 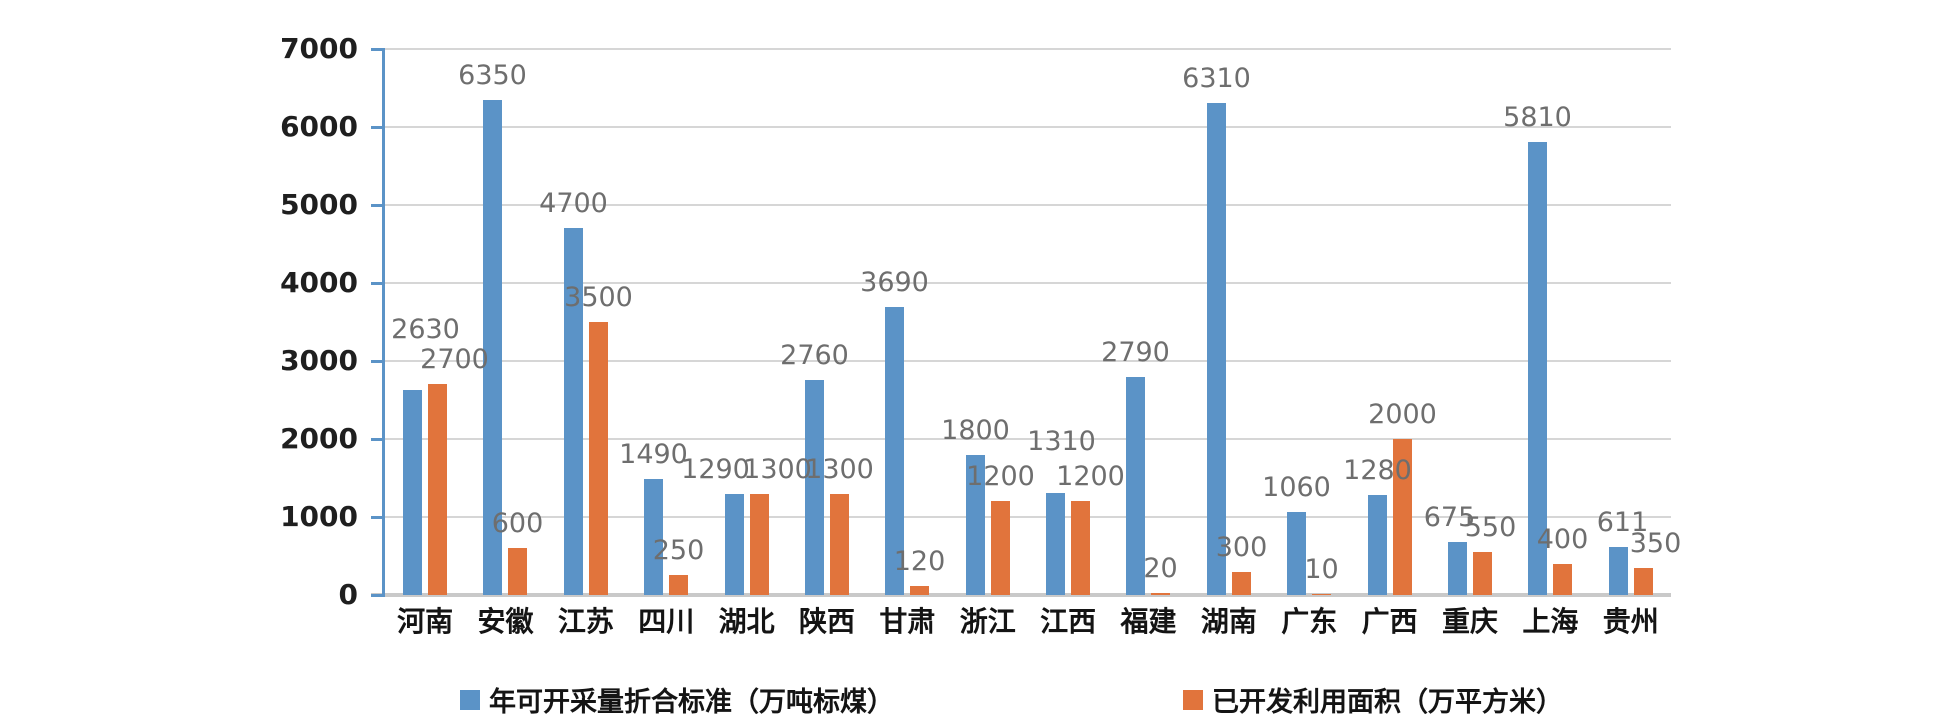 I want to click on data-label-orange-贵州: 350, so click(x=1655, y=543).